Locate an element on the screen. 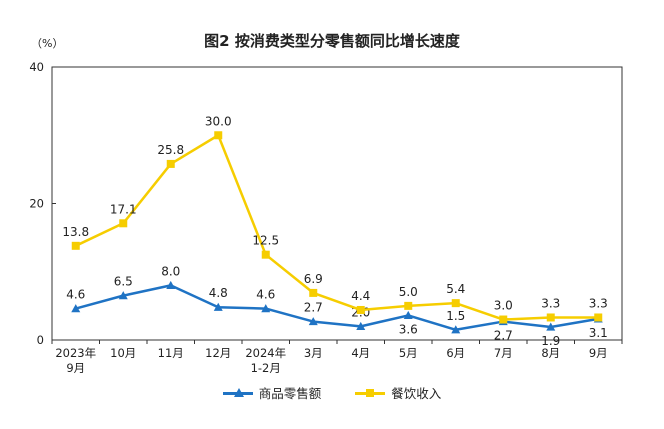  data-label: 13.8 is located at coordinates (75, 232).